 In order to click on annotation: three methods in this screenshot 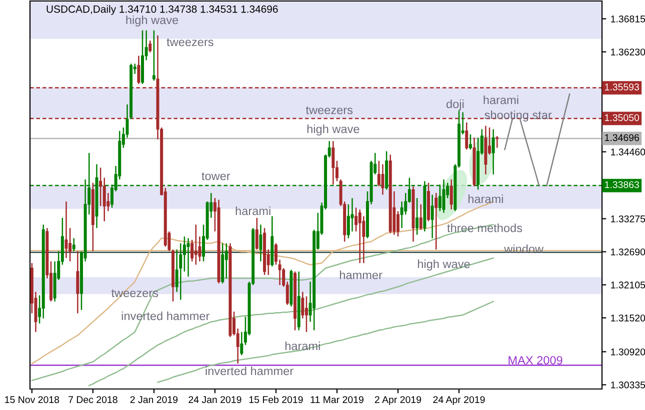, I will do `click(484, 227)`.